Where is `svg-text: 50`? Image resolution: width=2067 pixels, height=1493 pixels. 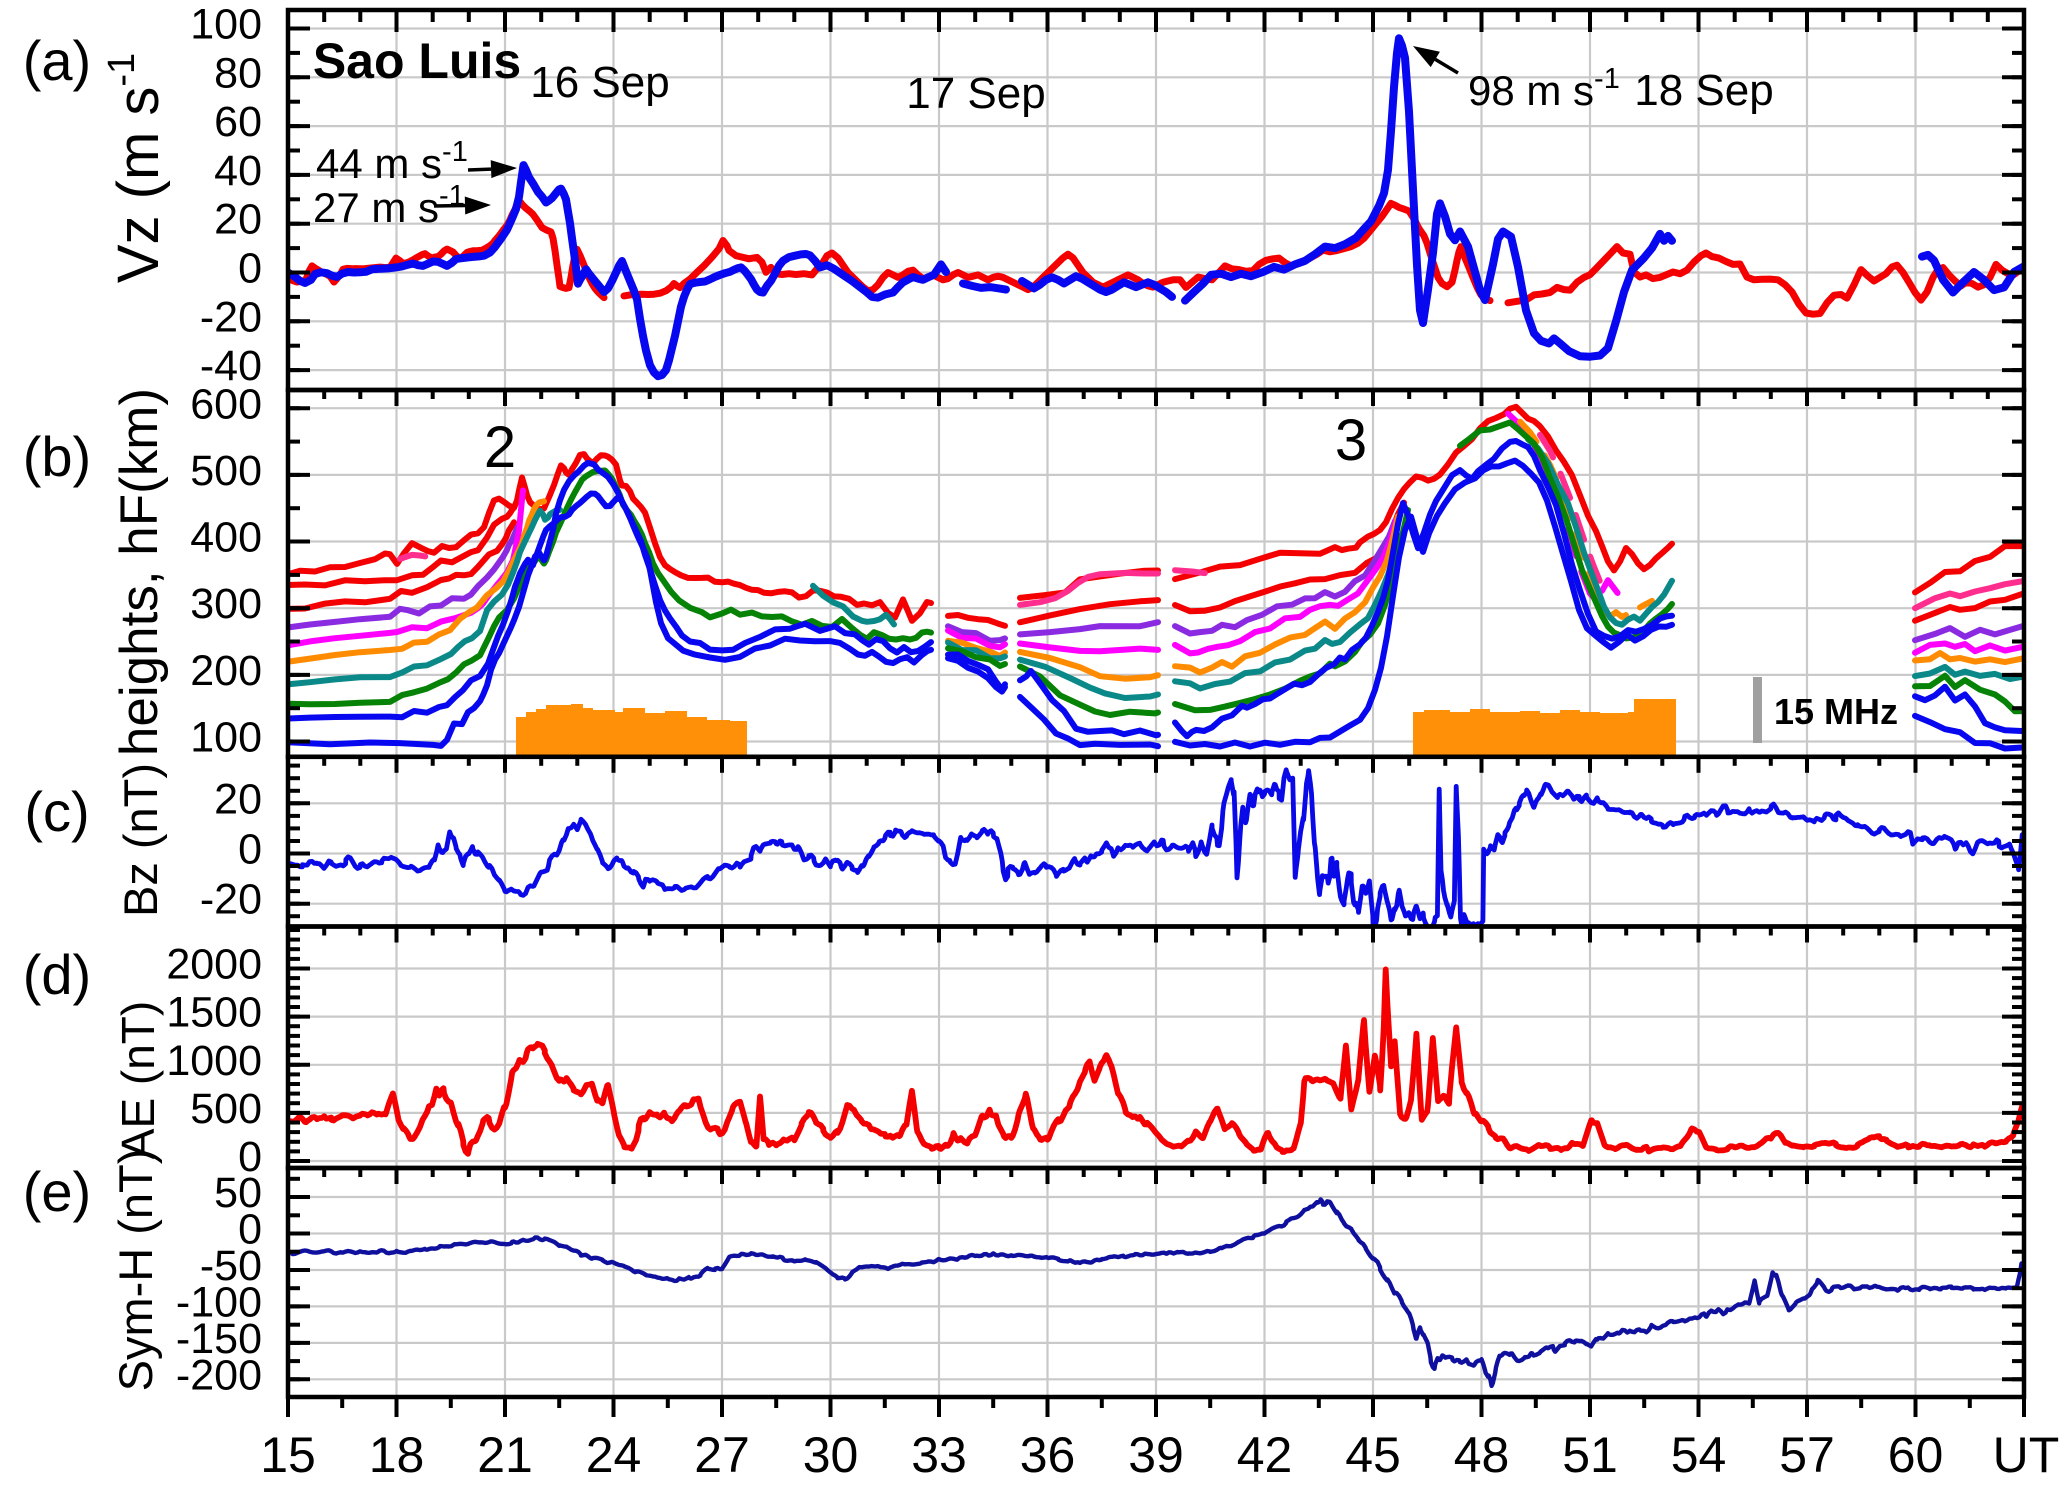 svg-text: 50 is located at coordinates (238, 1193).